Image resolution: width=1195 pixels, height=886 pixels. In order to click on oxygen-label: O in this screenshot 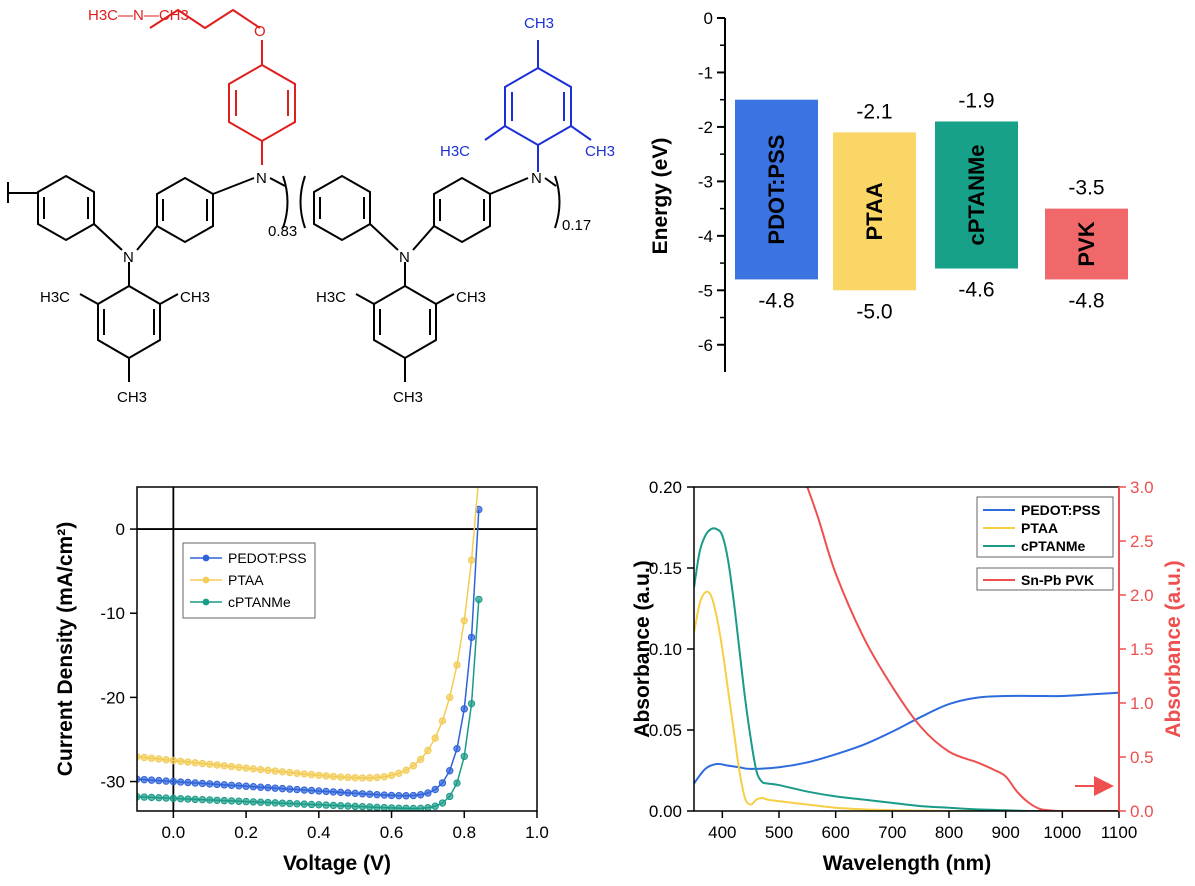, I will do `click(260, 31)`.